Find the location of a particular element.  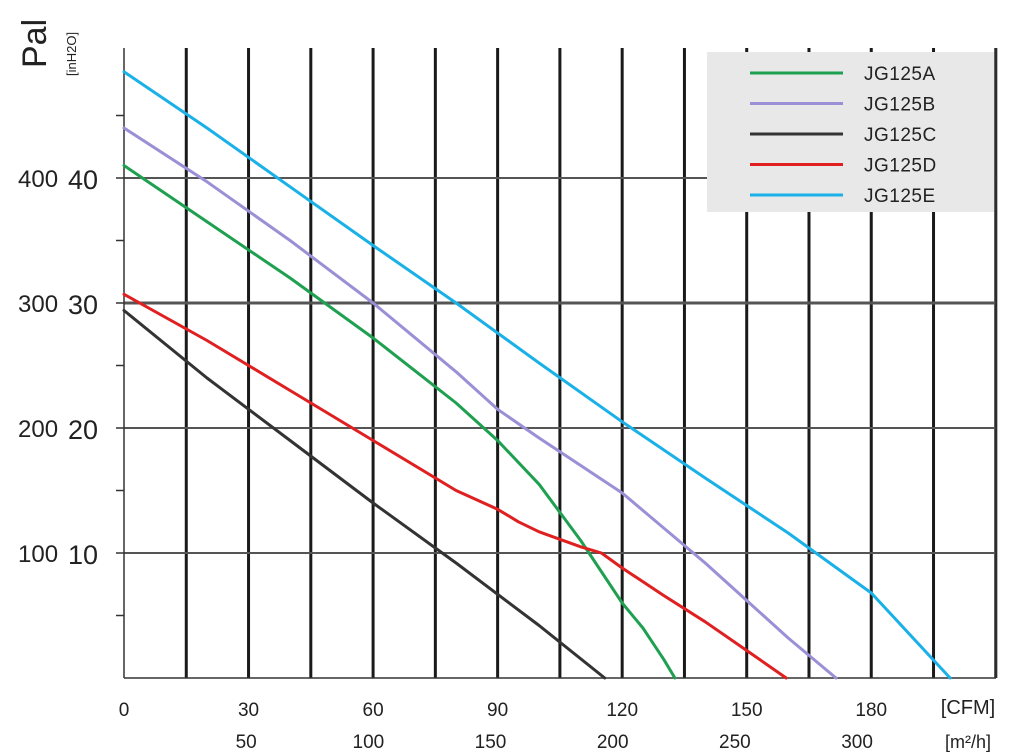

x-tick-label-cfm: 60 is located at coordinates (373, 710).